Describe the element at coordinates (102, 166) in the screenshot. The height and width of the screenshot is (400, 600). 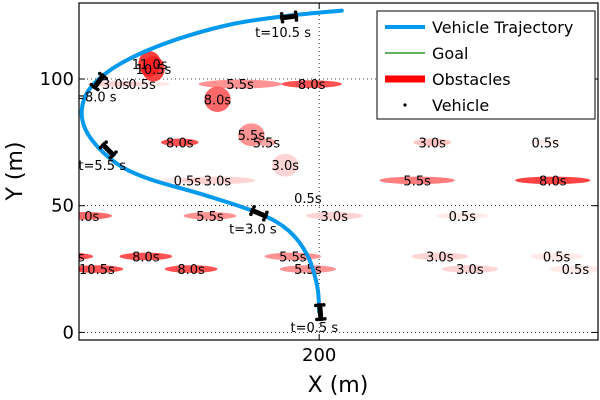
I see `vehicle-time-label: t=5.5 s` at that location.